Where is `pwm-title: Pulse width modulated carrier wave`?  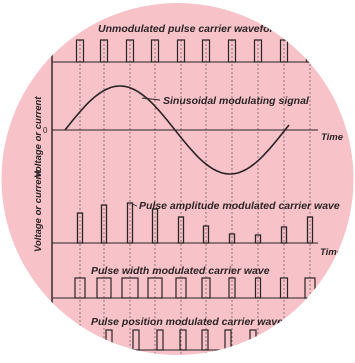
pwm-title: Pulse width modulated carrier wave is located at coordinates (180, 271).